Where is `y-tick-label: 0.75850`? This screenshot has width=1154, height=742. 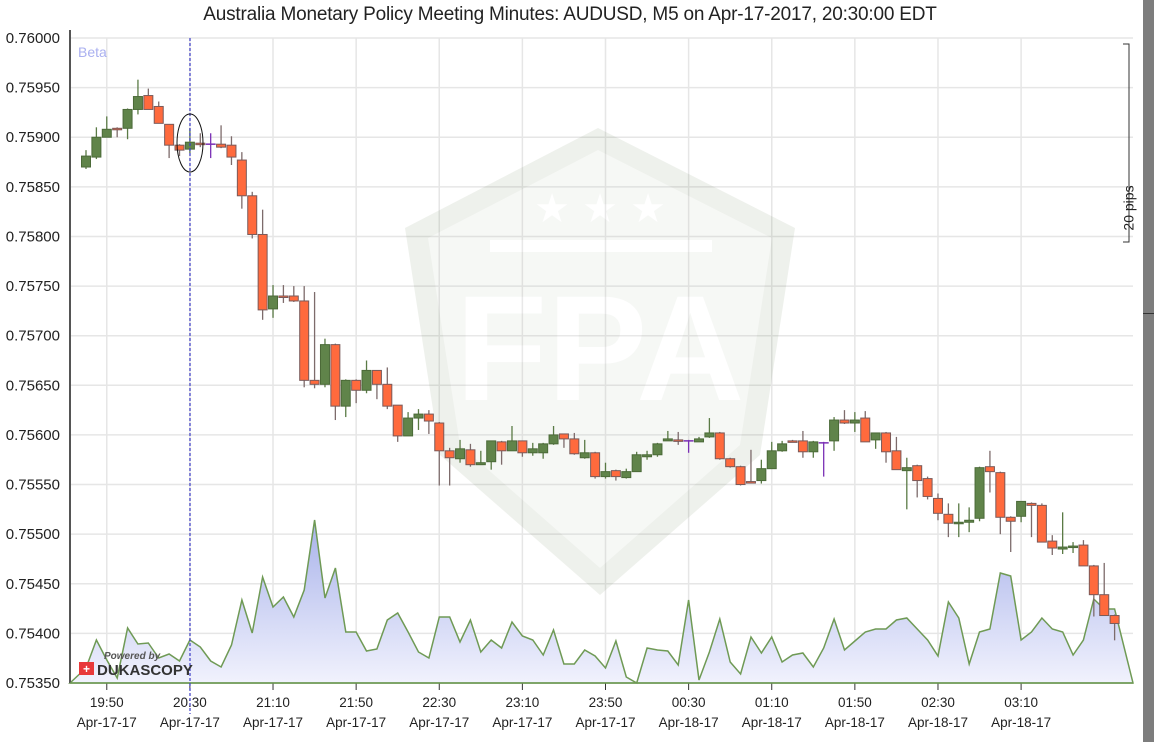
y-tick-label: 0.75850 is located at coordinates (33, 187).